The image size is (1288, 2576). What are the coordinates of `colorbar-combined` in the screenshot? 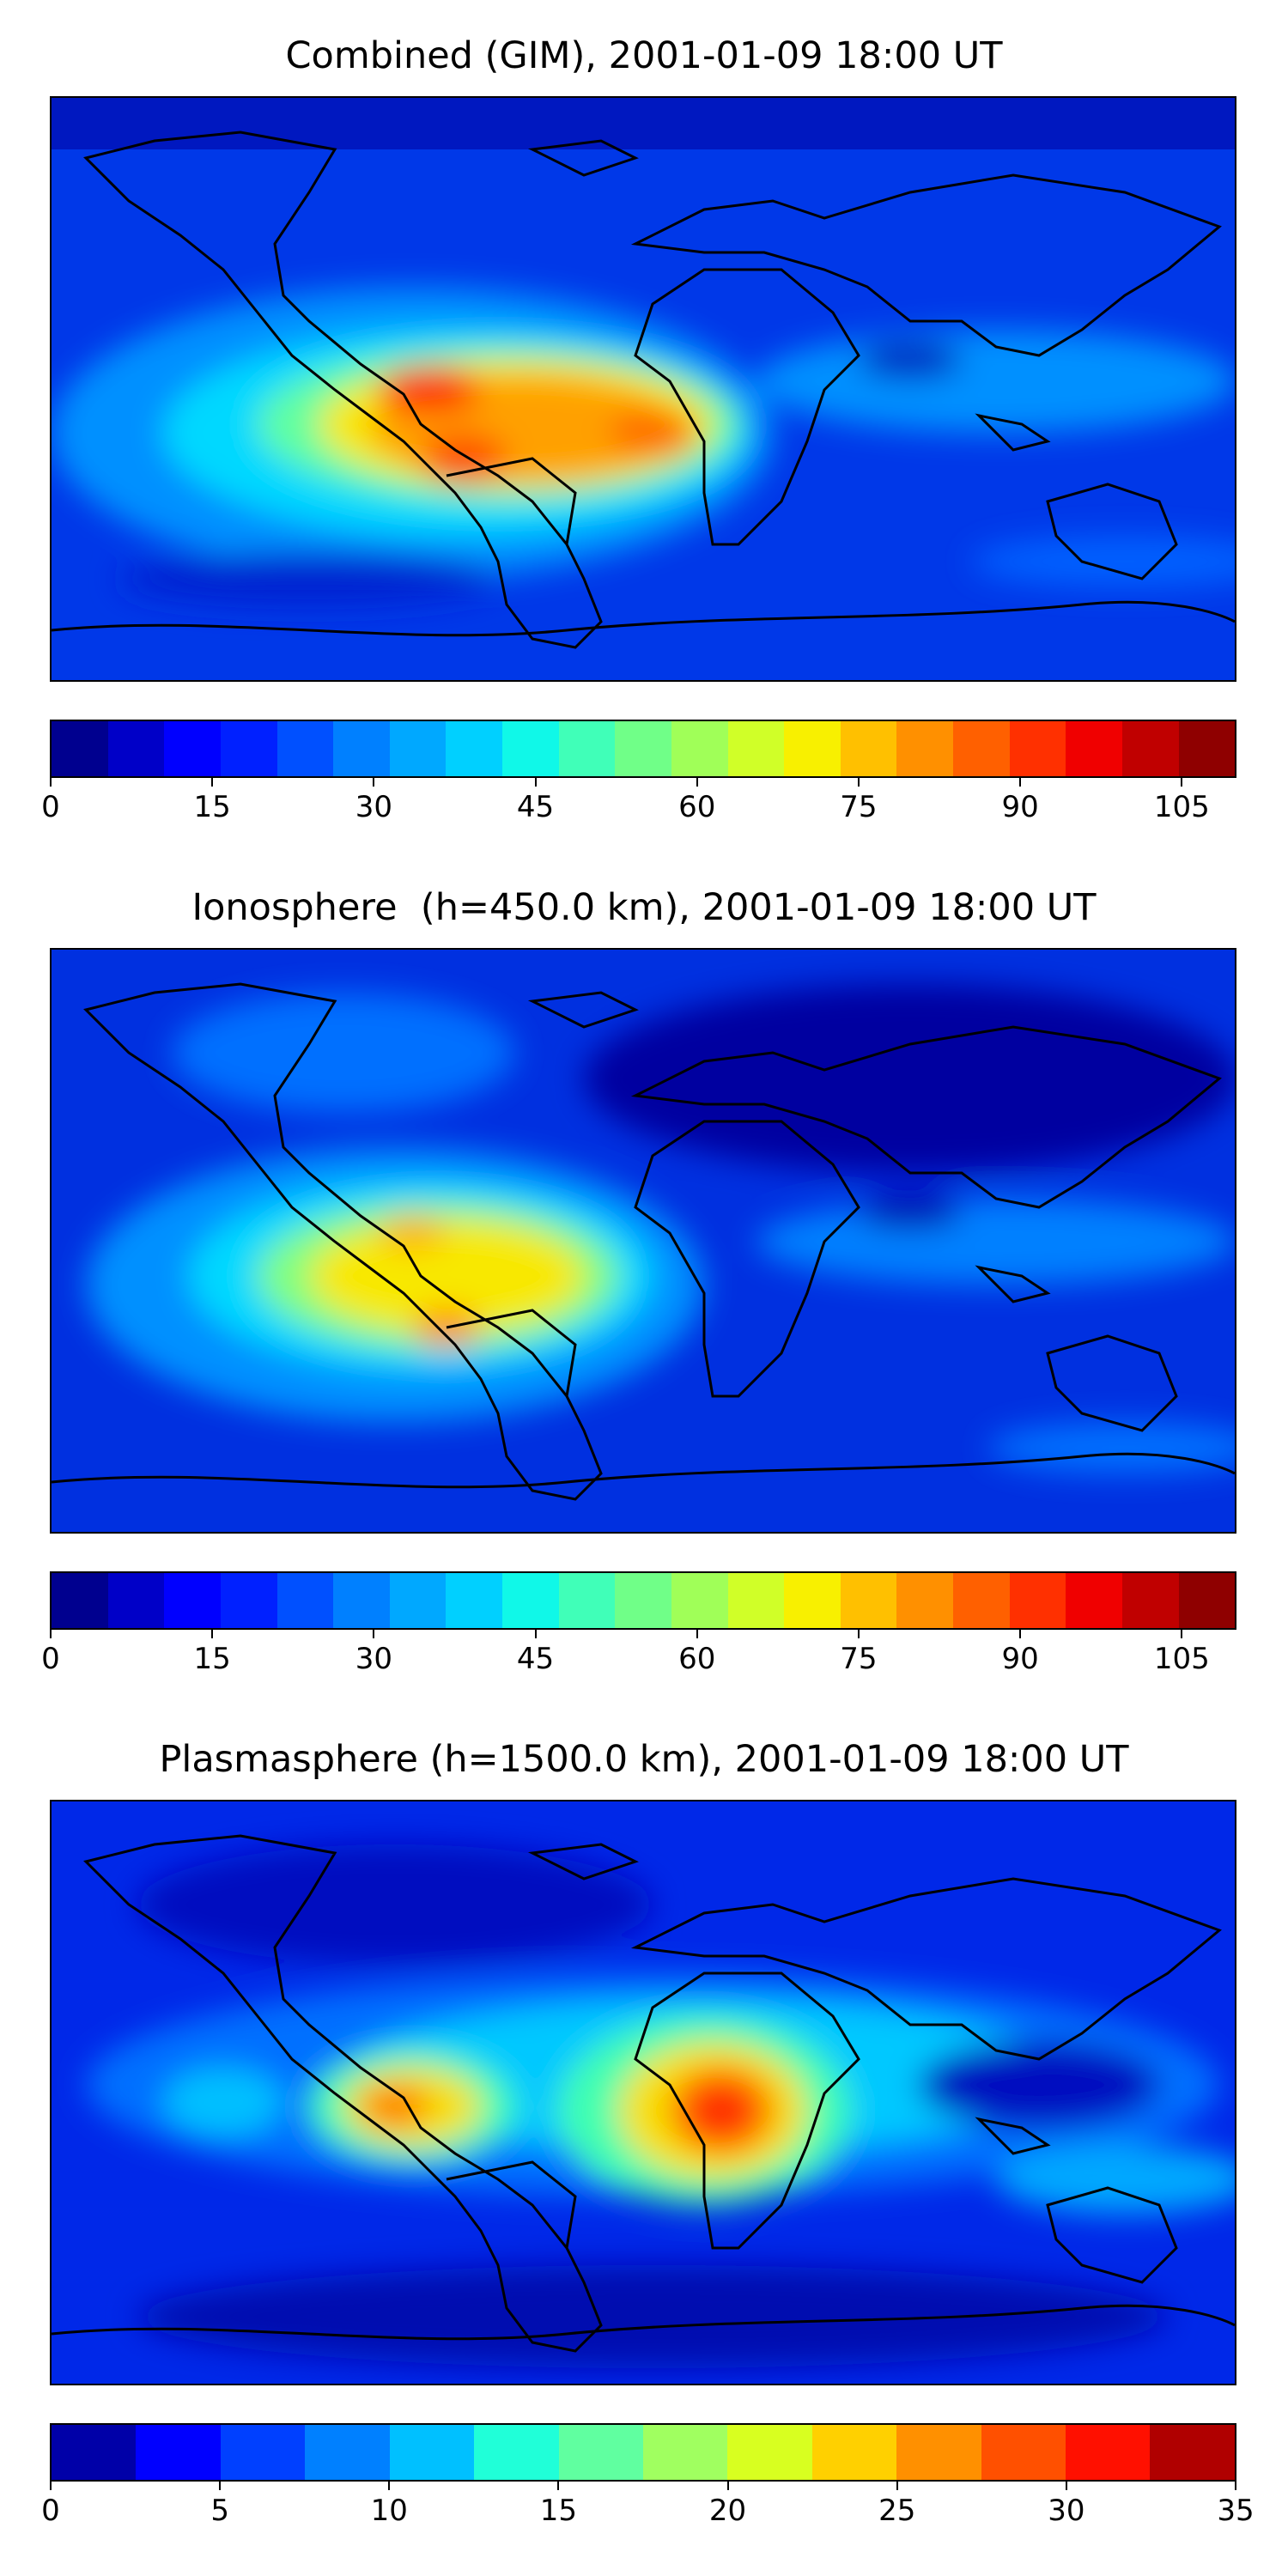 It's located at (643, 749).